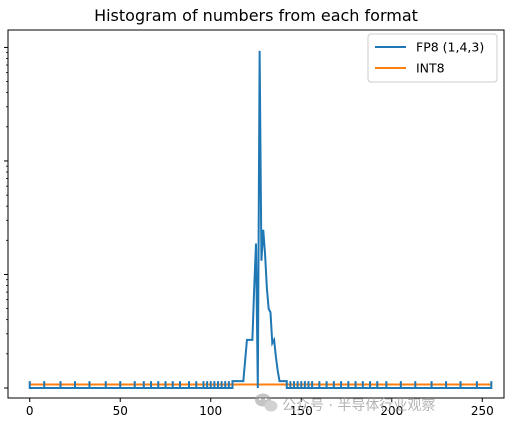 This screenshot has width=513, height=430. I want to click on legend-label-fp8: FP8 (1,4,3), so click(450, 47).